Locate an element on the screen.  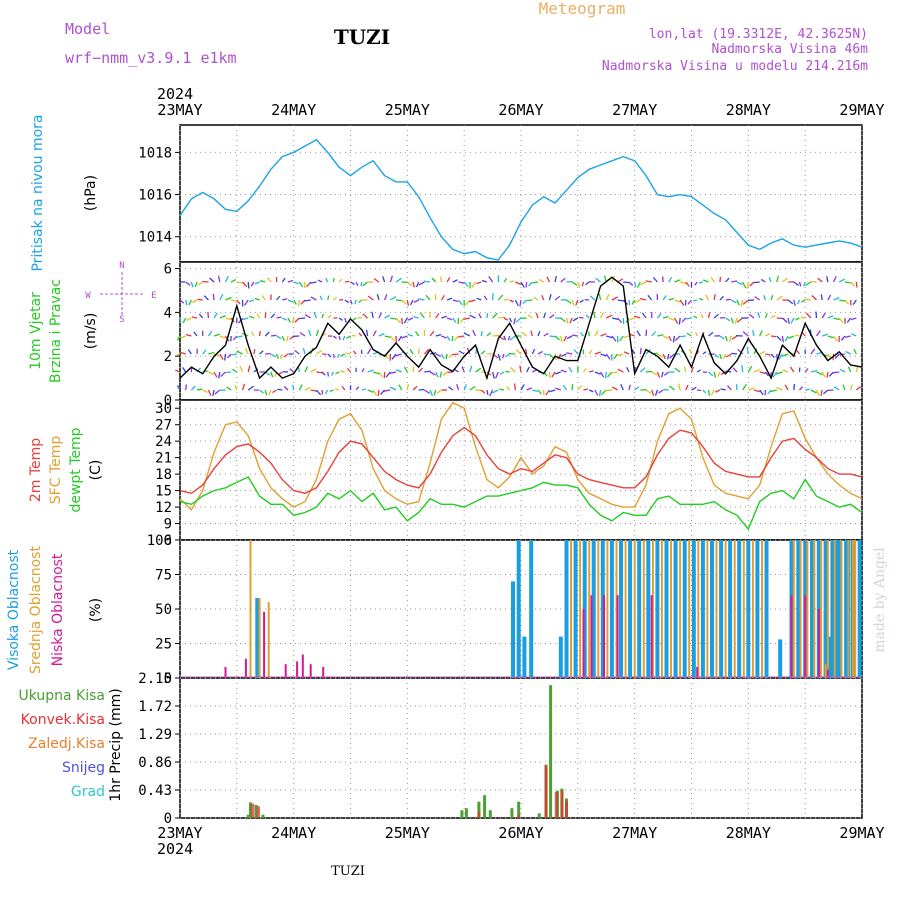
ytick-precip: 0.43 is located at coordinates (155, 791).